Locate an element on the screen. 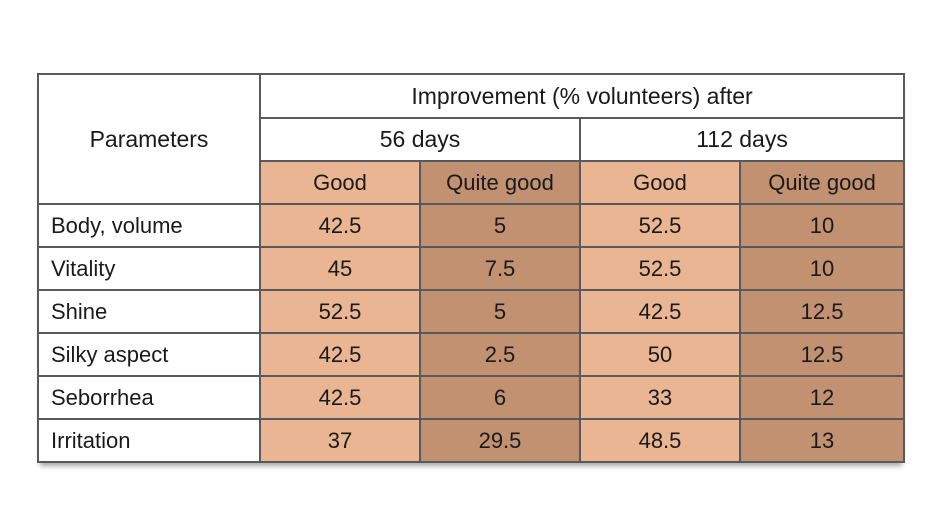  value-cell: 6 is located at coordinates (500, 397).